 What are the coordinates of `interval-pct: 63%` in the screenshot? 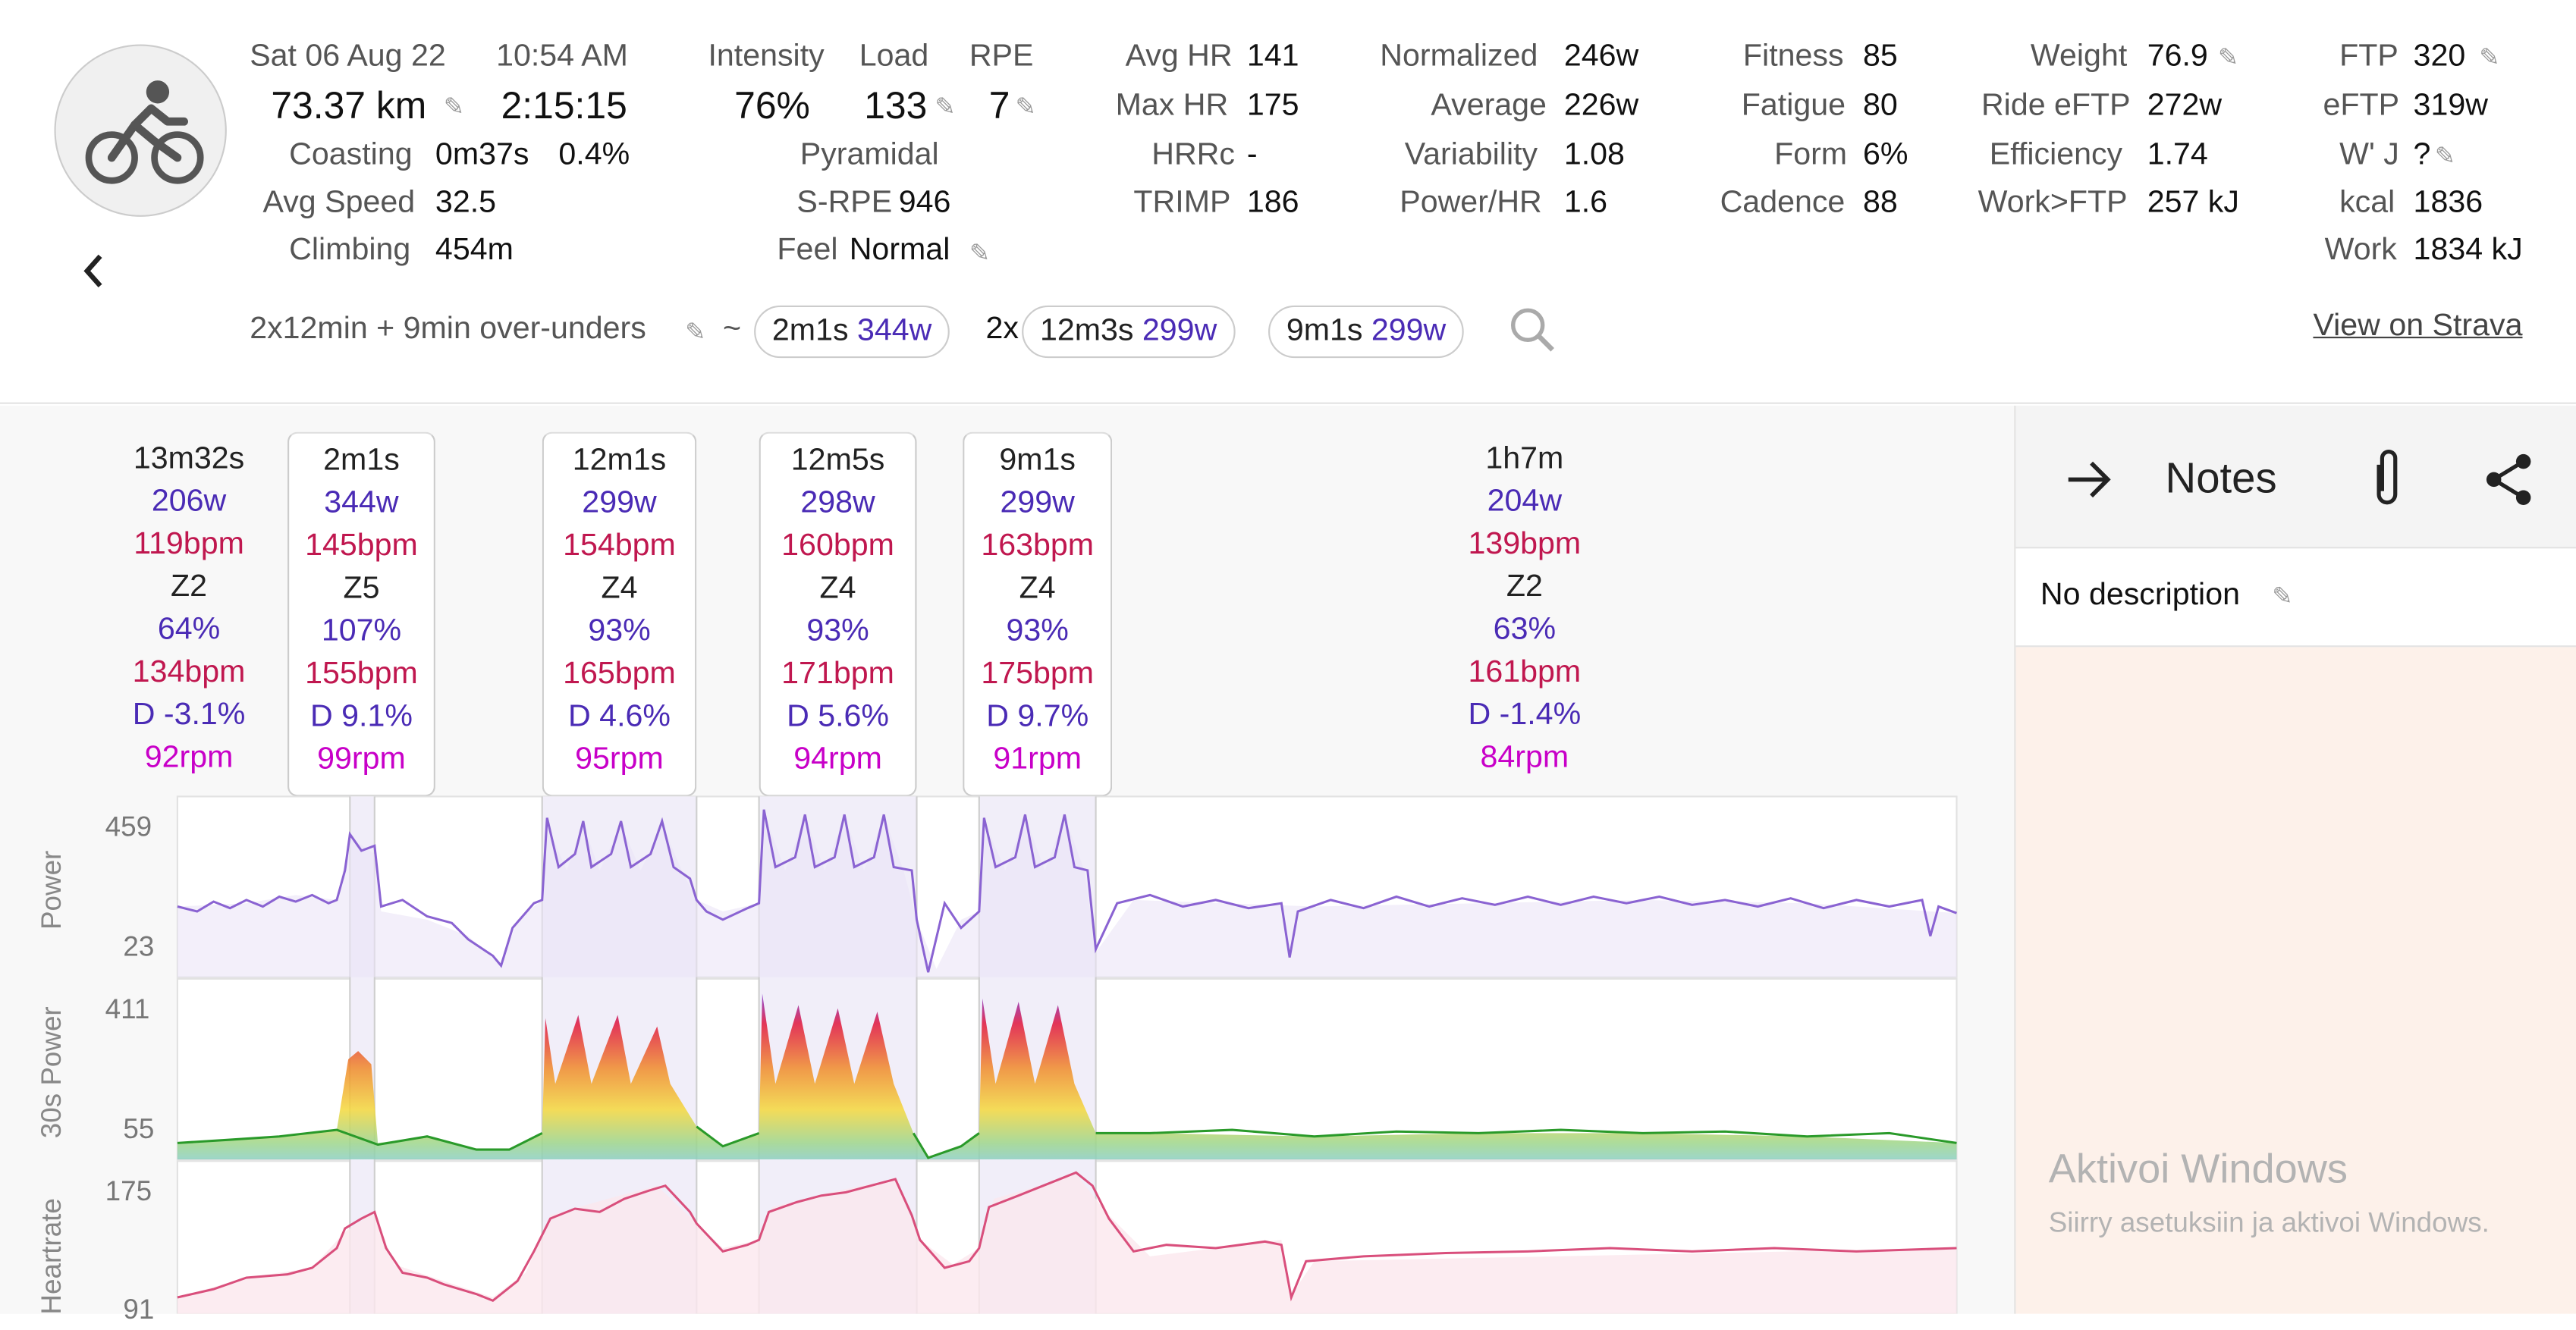 It's located at (1525, 630).